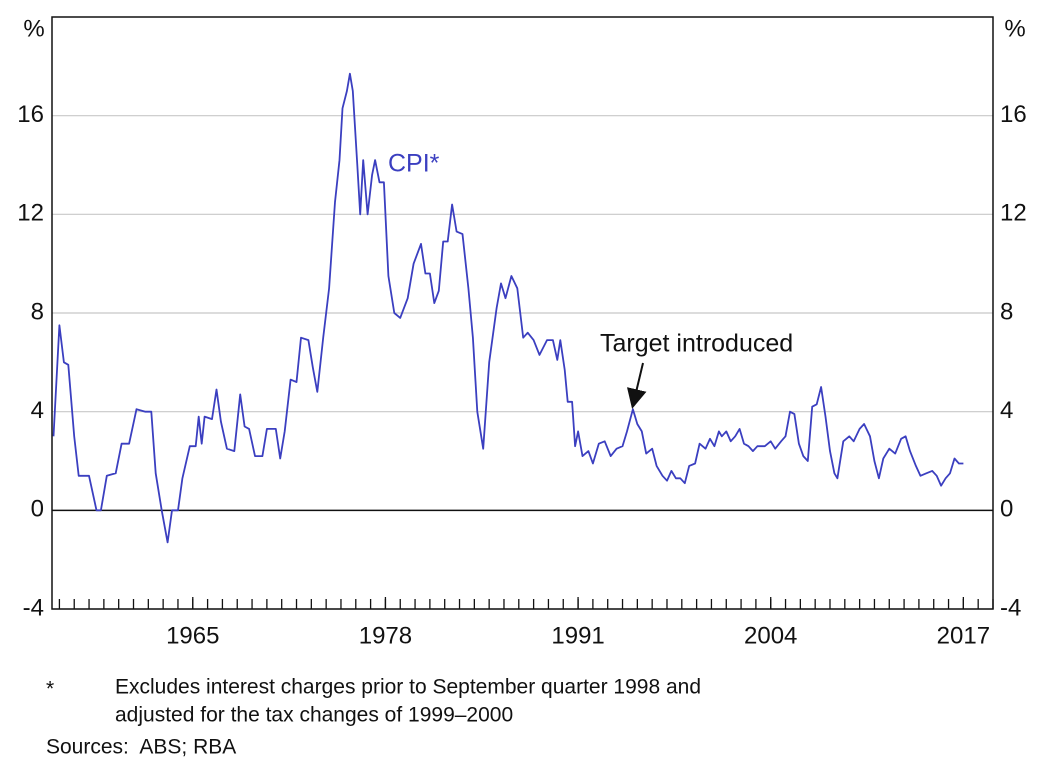 The width and height of the screenshot is (1039, 764). I want to click on y-tick-label: 0, so click(37, 509).